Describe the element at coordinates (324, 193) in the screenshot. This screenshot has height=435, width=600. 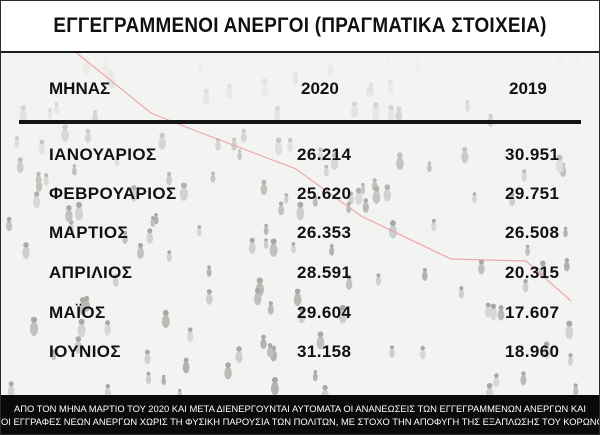
I see `row-value-2020: 25.620` at that location.